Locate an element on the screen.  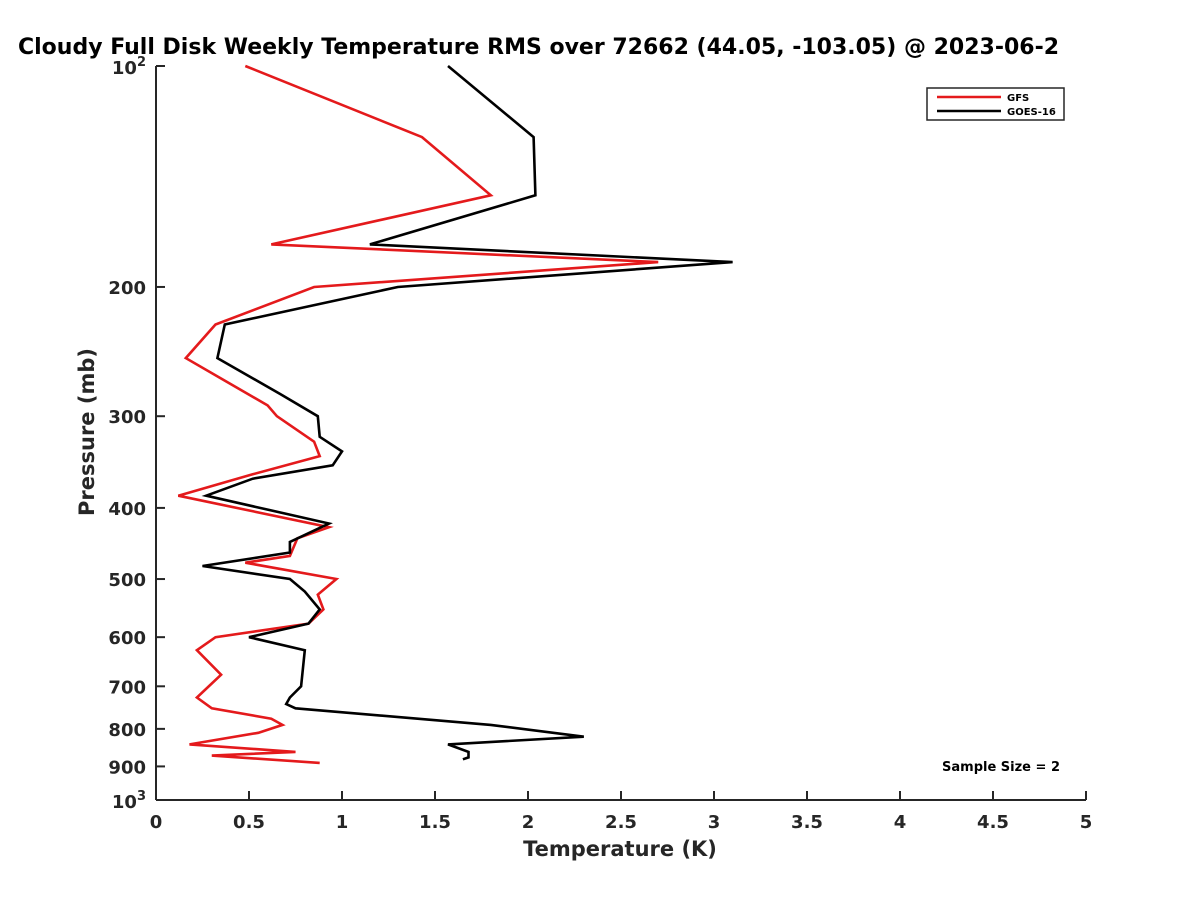
legend-label: GFS is located at coordinates (1018, 98).